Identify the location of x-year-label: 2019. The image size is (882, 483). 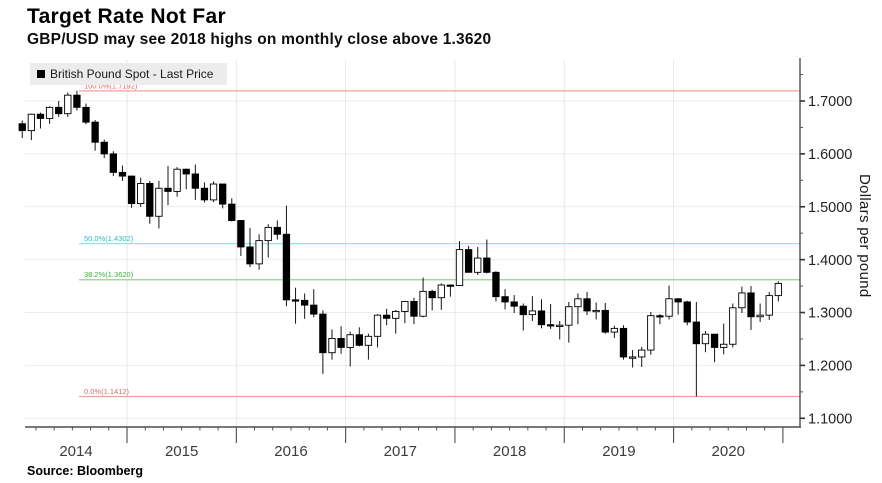
(618, 451).